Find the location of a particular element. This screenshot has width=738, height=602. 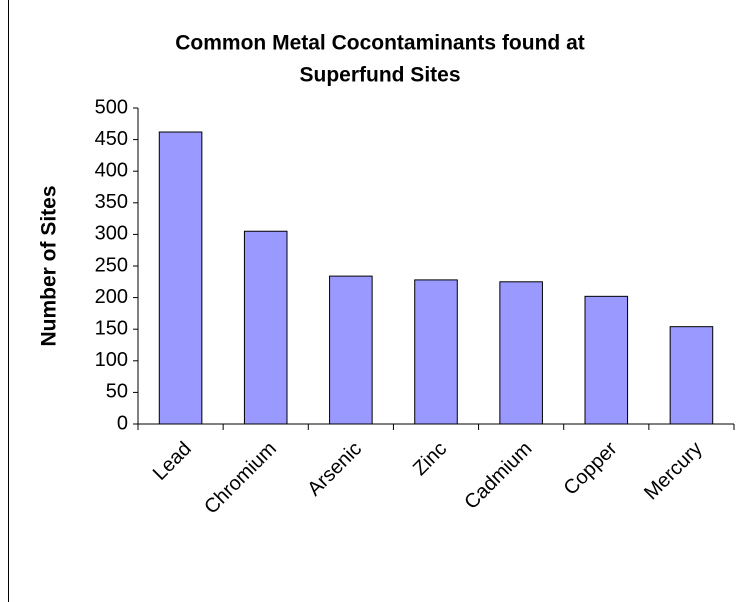

chart-title: Common Metal Cocontaminants found at is located at coordinates (380, 43).